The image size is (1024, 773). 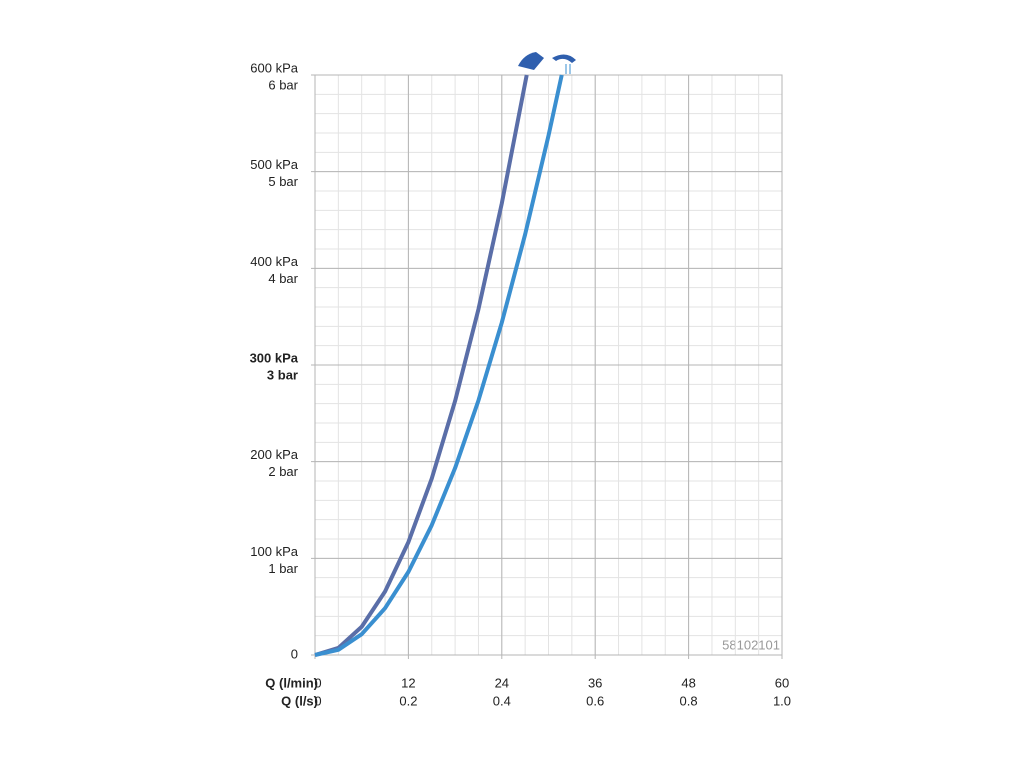 What do you see at coordinates (294, 653) in the screenshot?
I see `y-tick-label: 0` at bounding box center [294, 653].